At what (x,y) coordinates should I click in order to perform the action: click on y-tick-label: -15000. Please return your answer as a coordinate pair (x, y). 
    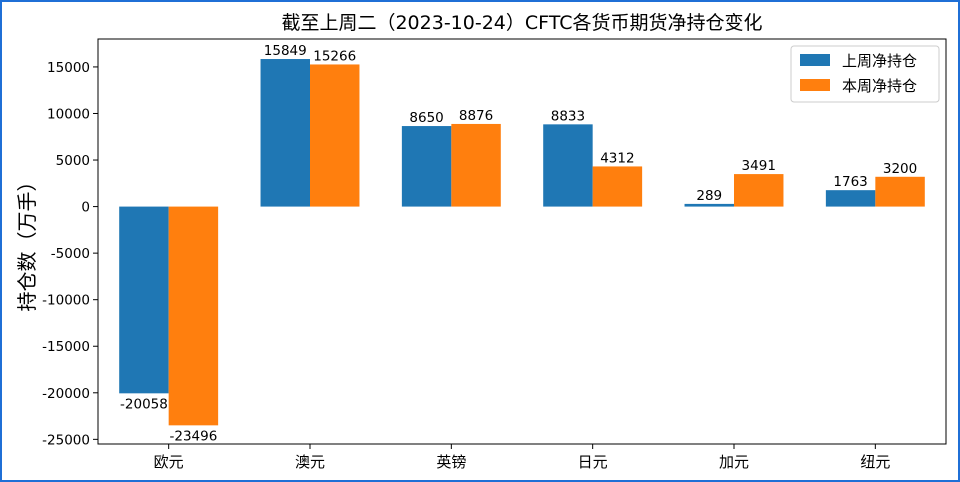
    Looking at the image, I should click on (66, 347).